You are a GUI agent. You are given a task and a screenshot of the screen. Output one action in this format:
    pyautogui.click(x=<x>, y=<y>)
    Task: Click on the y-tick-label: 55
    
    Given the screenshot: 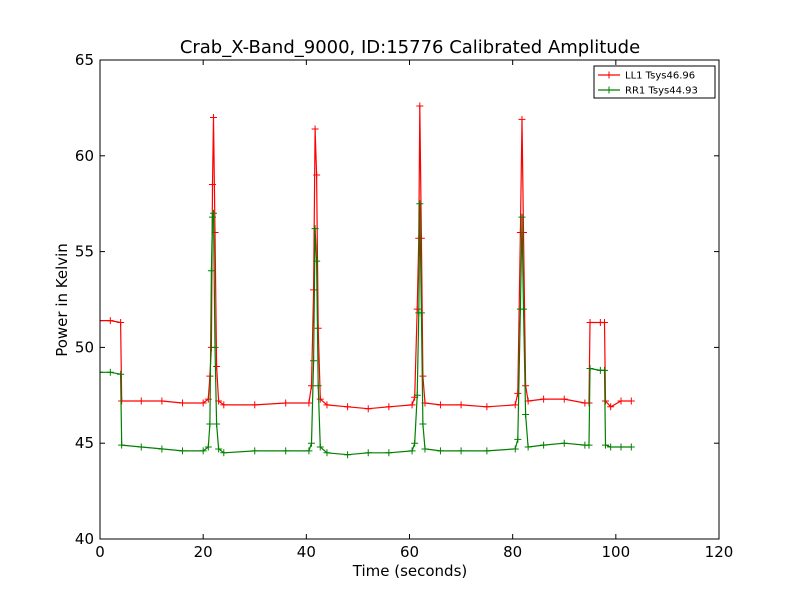 What is the action you would take?
    pyautogui.click(x=84, y=252)
    